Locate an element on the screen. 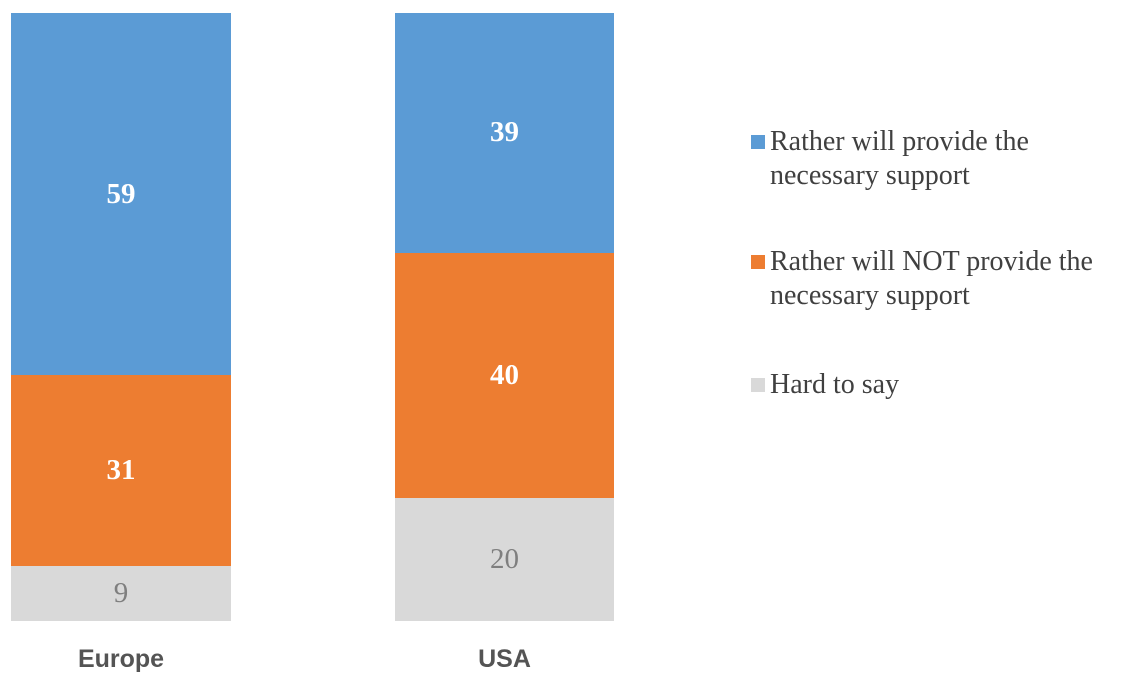 This screenshot has height=688, width=1124. segment-value-label: 9 is located at coordinates (121, 592).